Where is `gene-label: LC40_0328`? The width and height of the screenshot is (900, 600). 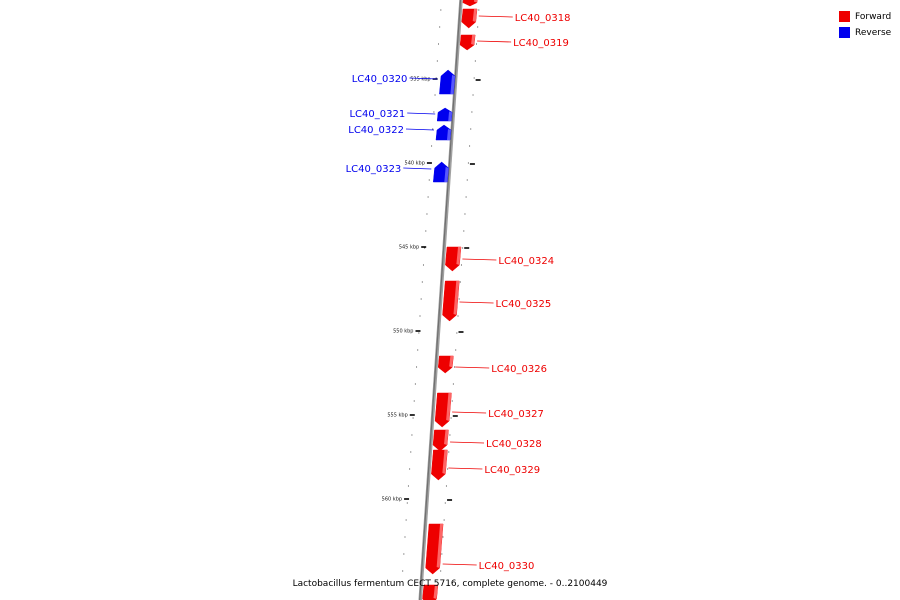
gene-label: LC40_0328 is located at coordinates (514, 444).